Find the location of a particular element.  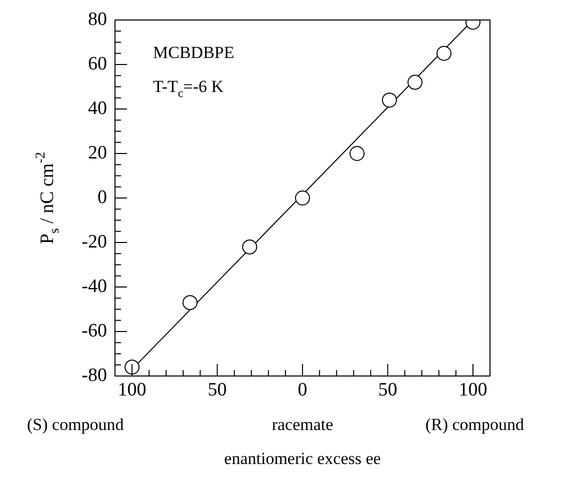

y-tick-label: 40 is located at coordinates (97, 108).